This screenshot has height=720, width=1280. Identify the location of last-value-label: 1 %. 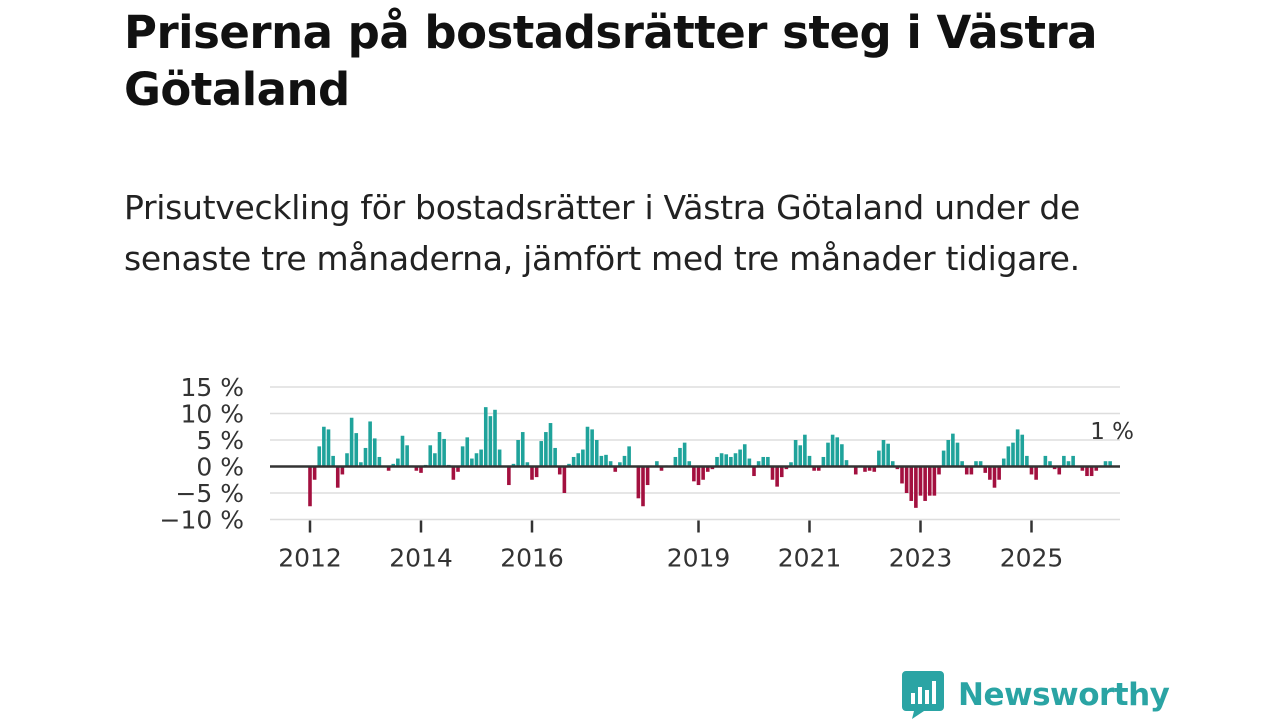
(1112, 432).